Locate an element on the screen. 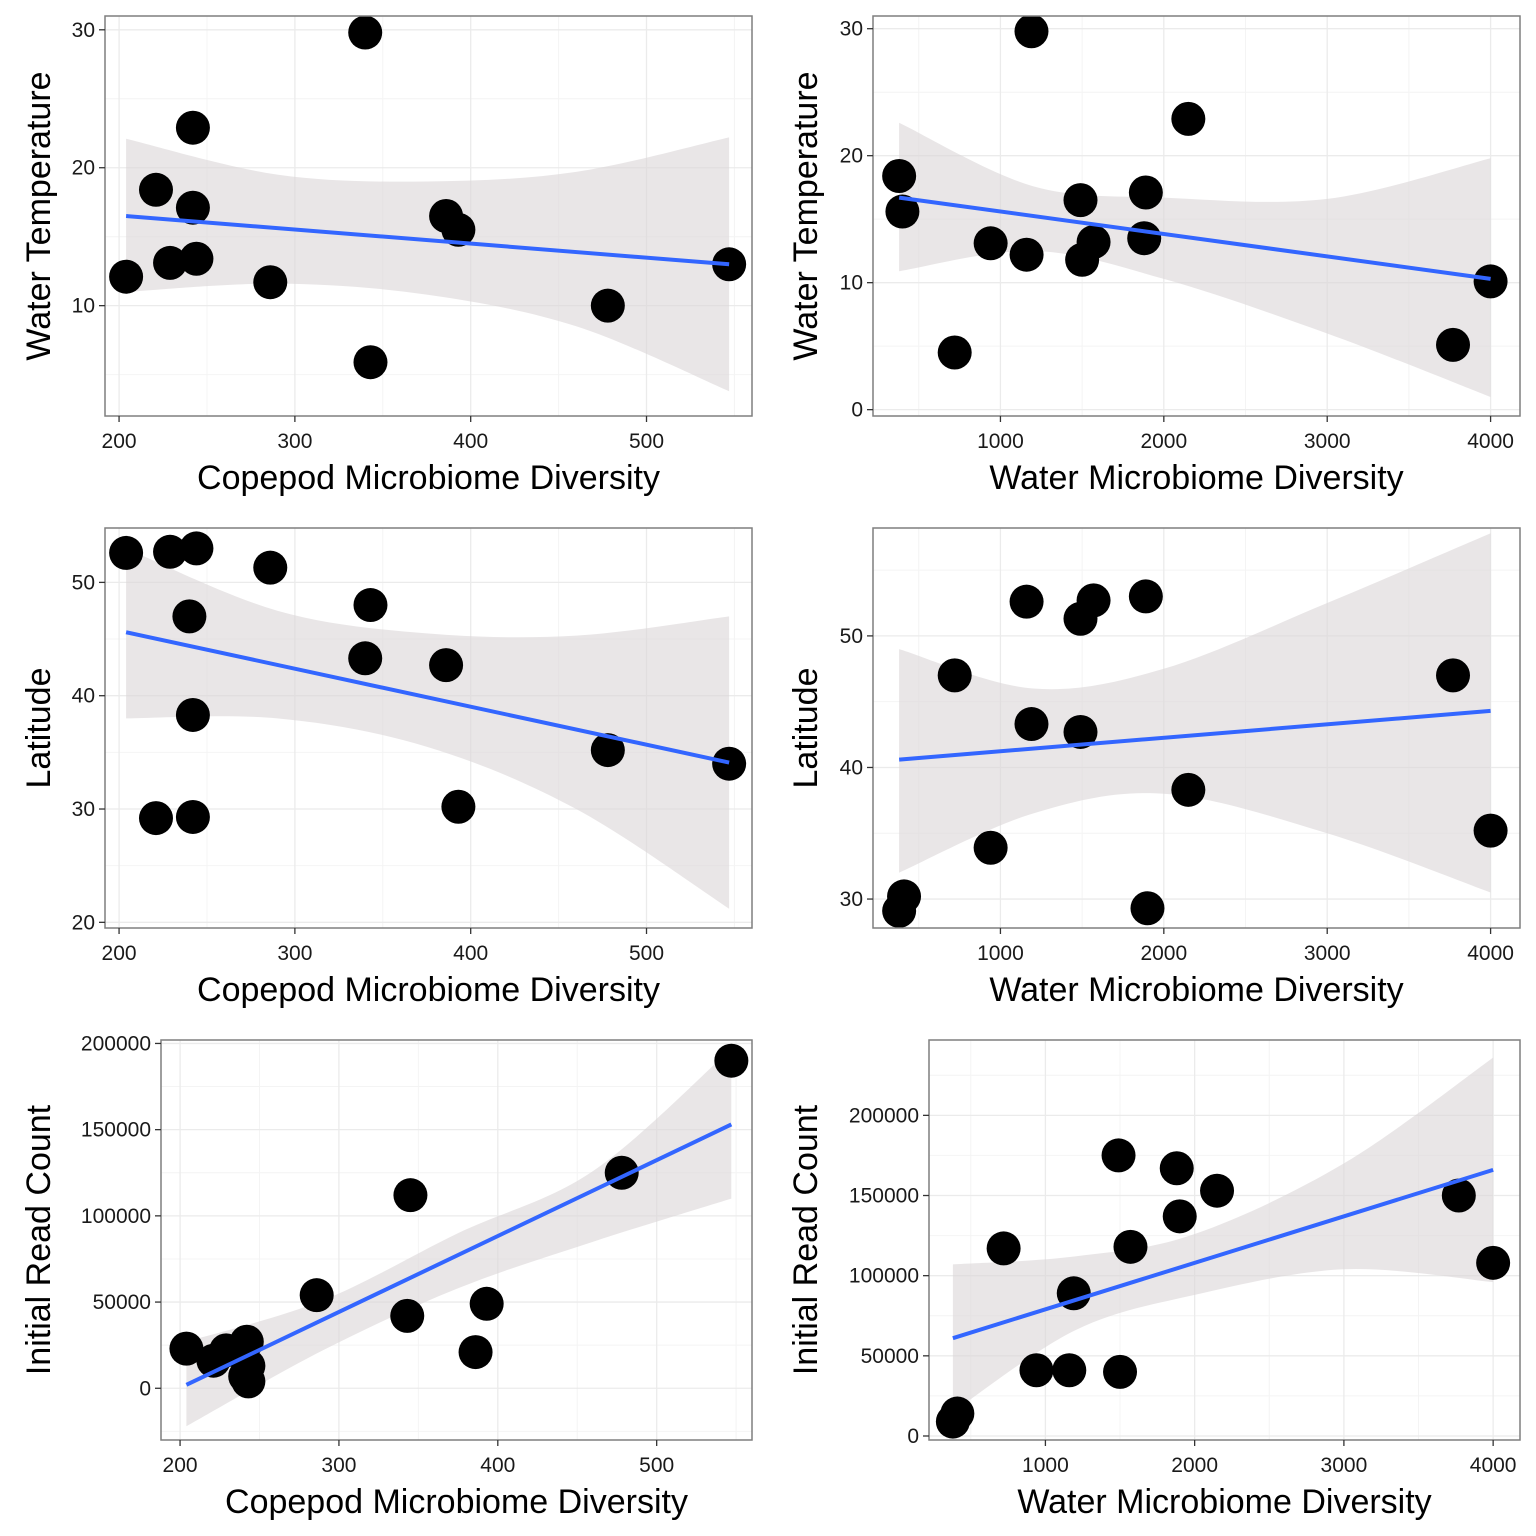 The height and width of the screenshot is (1536, 1536). y-tick-label: 50 is located at coordinates (83, 582).